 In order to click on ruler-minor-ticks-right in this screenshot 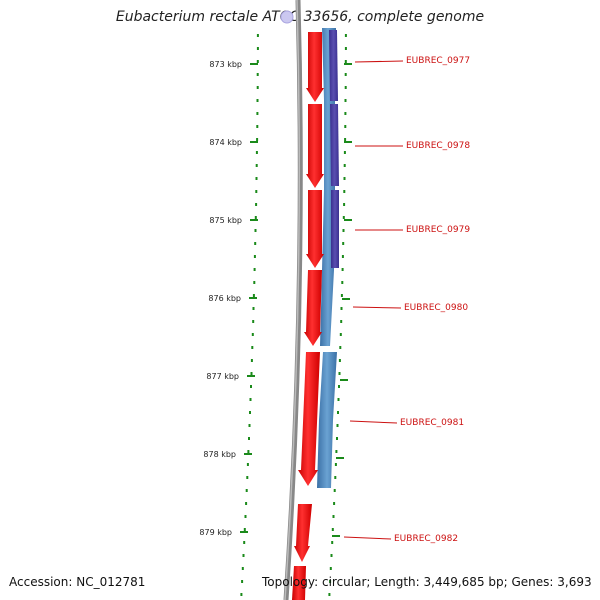, I will do `click(337, 315)`.